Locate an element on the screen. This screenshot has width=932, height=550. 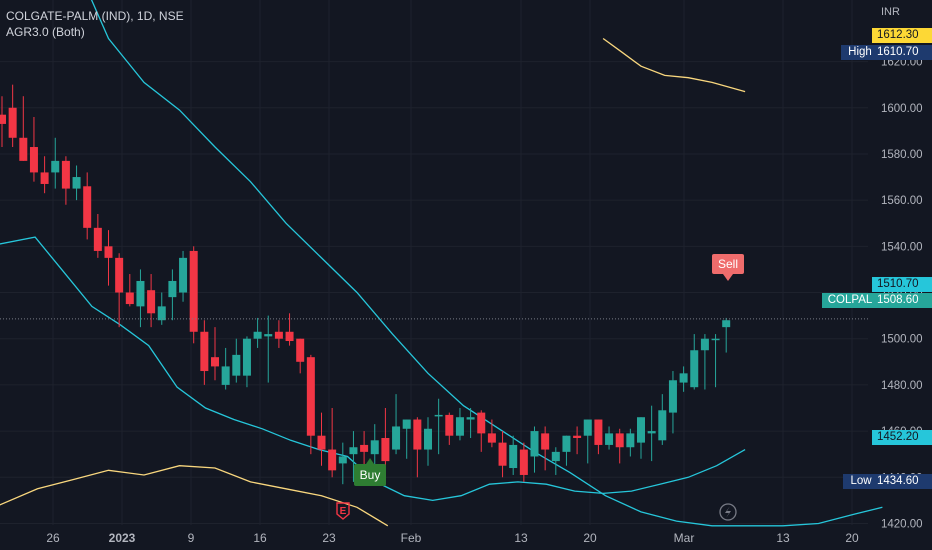
slow-line is located at coordinates (194, 496).